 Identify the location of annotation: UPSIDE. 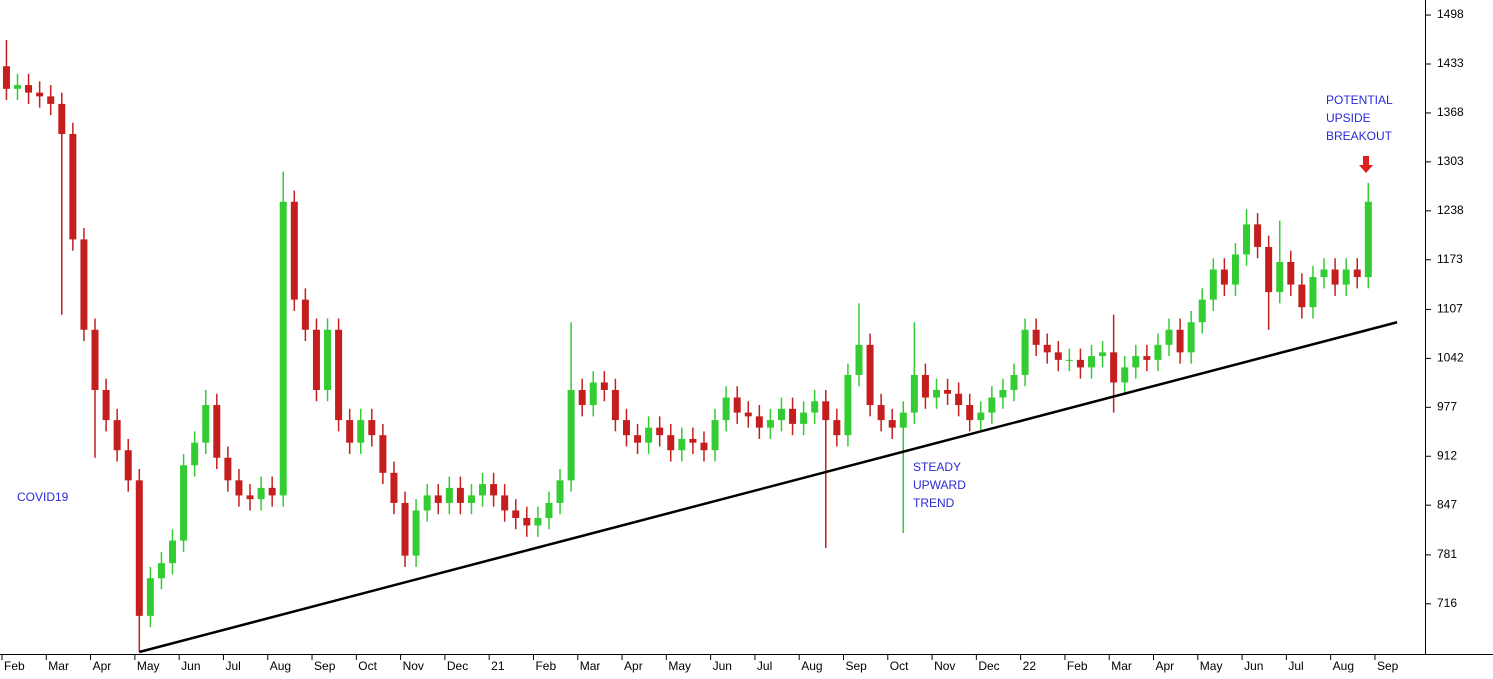
(1348, 118).